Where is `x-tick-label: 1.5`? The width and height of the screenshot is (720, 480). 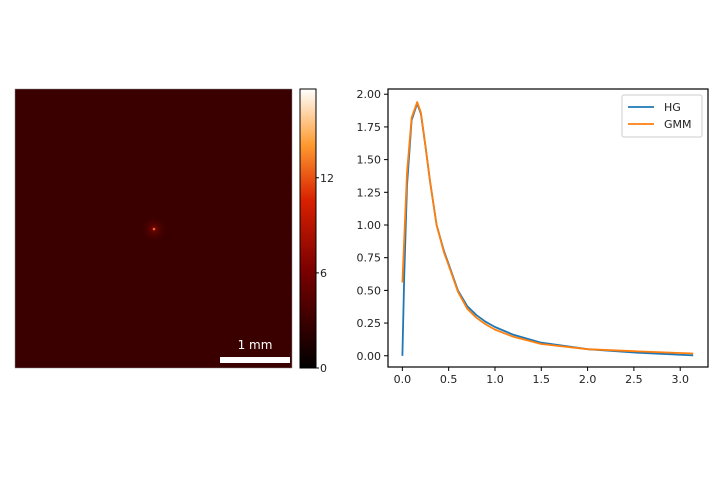 x-tick-label: 1.5 is located at coordinates (542, 379).